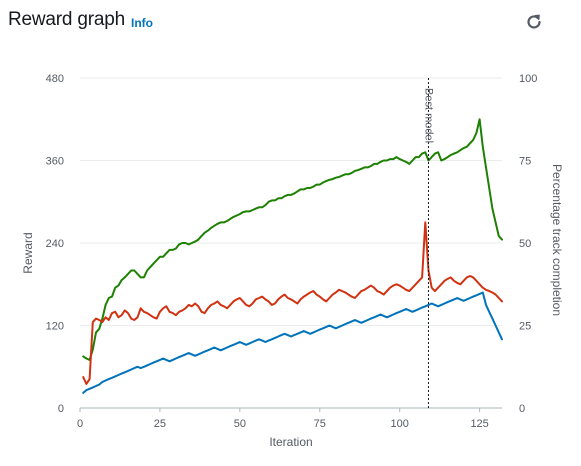 The width and height of the screenshot is (581, 466). Describe the element at coordinates (400, 424) in the screenshot. I see `x-tick-label: 100` at that location.